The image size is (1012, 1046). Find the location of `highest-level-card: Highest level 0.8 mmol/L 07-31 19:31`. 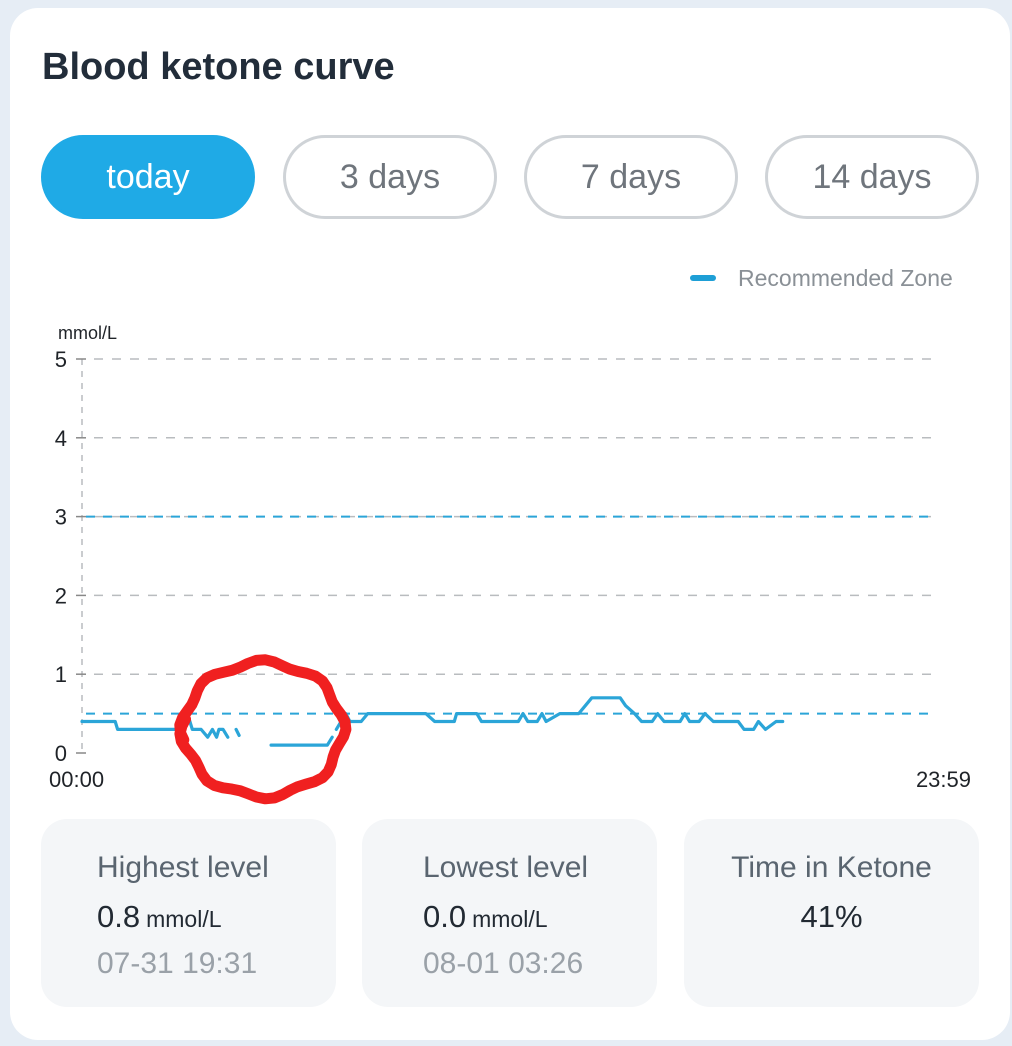

highest-level-card: Highest level 0.8 mmol/L 07-31 19:31 is located at coordinates (188, 913).